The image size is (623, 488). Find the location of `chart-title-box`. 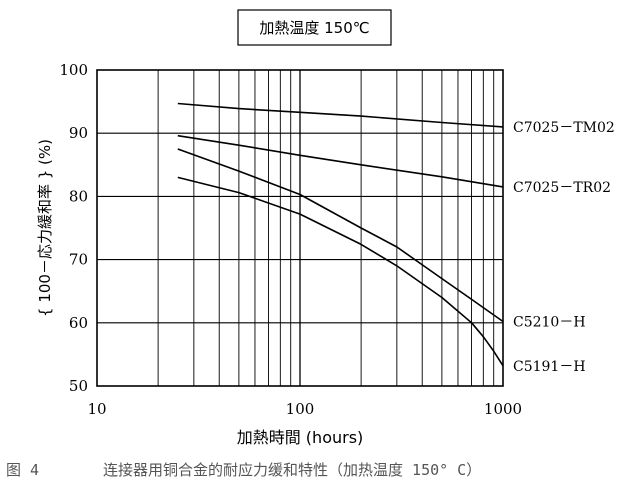

chart-title-box is located at coordinates (314, 27).